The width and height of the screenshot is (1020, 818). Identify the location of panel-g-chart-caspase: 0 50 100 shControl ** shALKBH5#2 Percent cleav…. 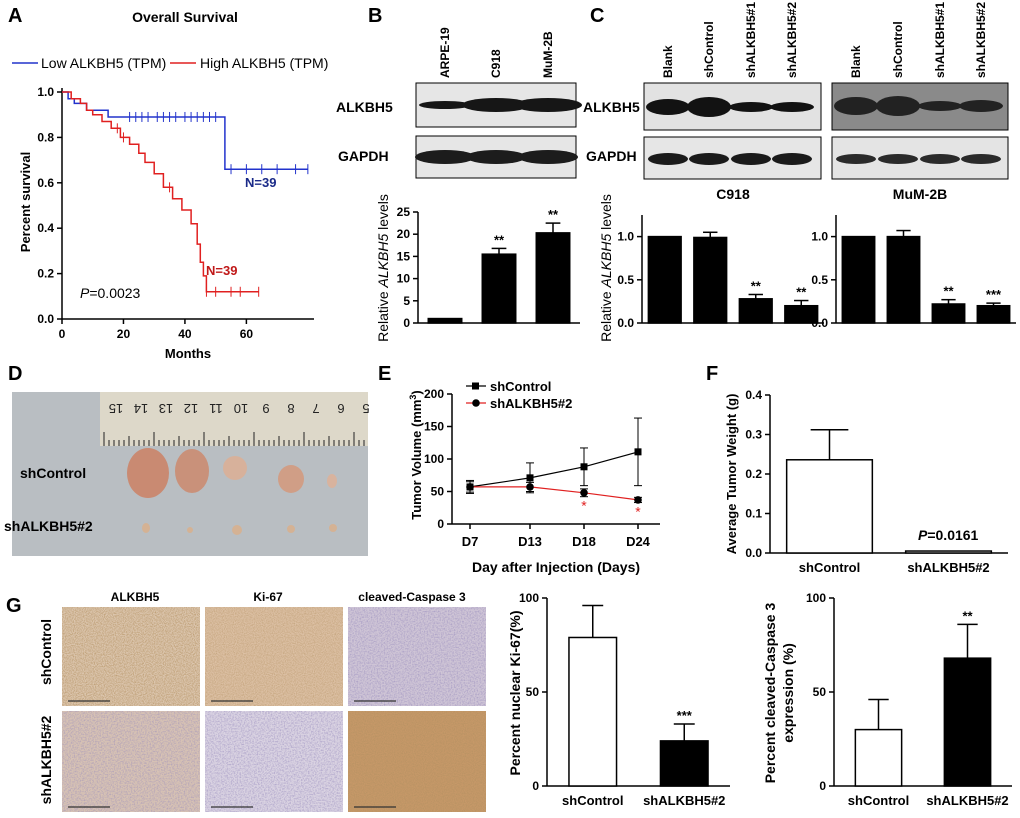
(887, 699).